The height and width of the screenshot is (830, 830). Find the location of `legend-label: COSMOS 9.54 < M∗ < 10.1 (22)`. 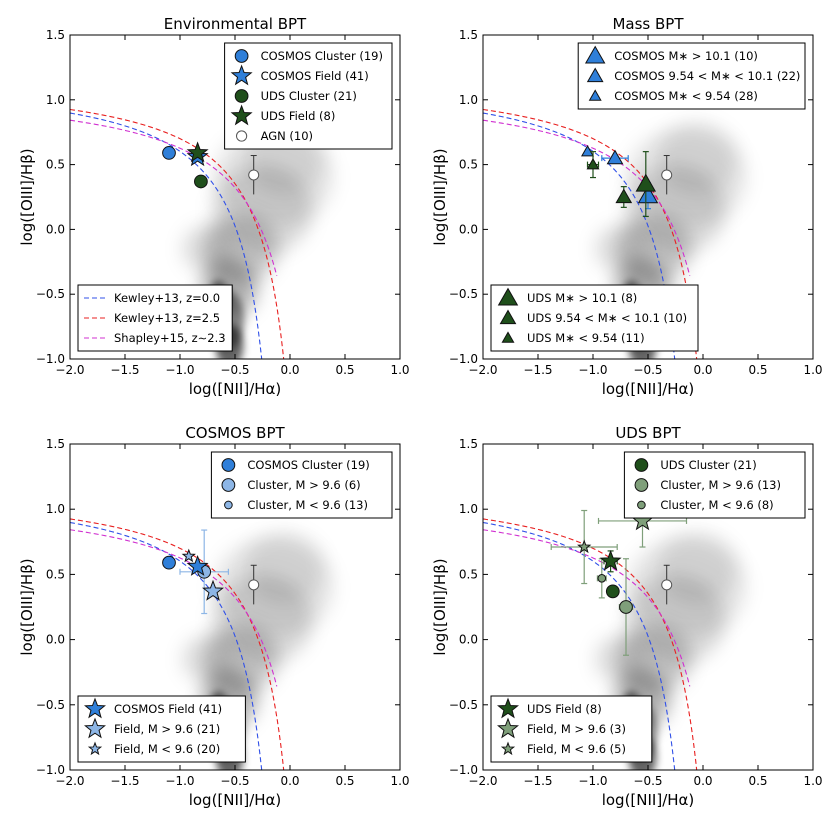

legend-label: COSMOS 9.54 < M∗ < 10.1 (22) is located at coordinates (707, 76).